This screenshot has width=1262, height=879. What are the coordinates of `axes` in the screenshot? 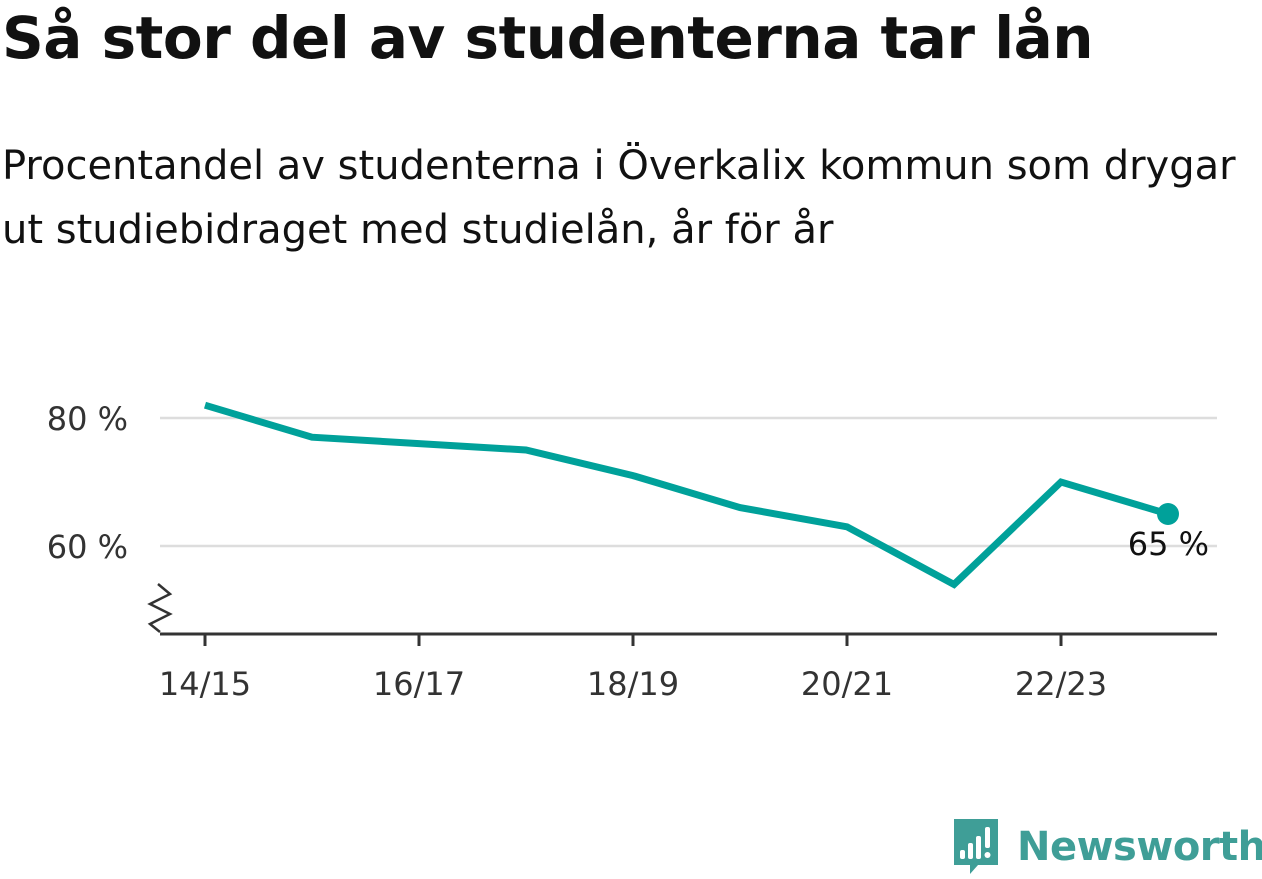 It's located at (682, 614).